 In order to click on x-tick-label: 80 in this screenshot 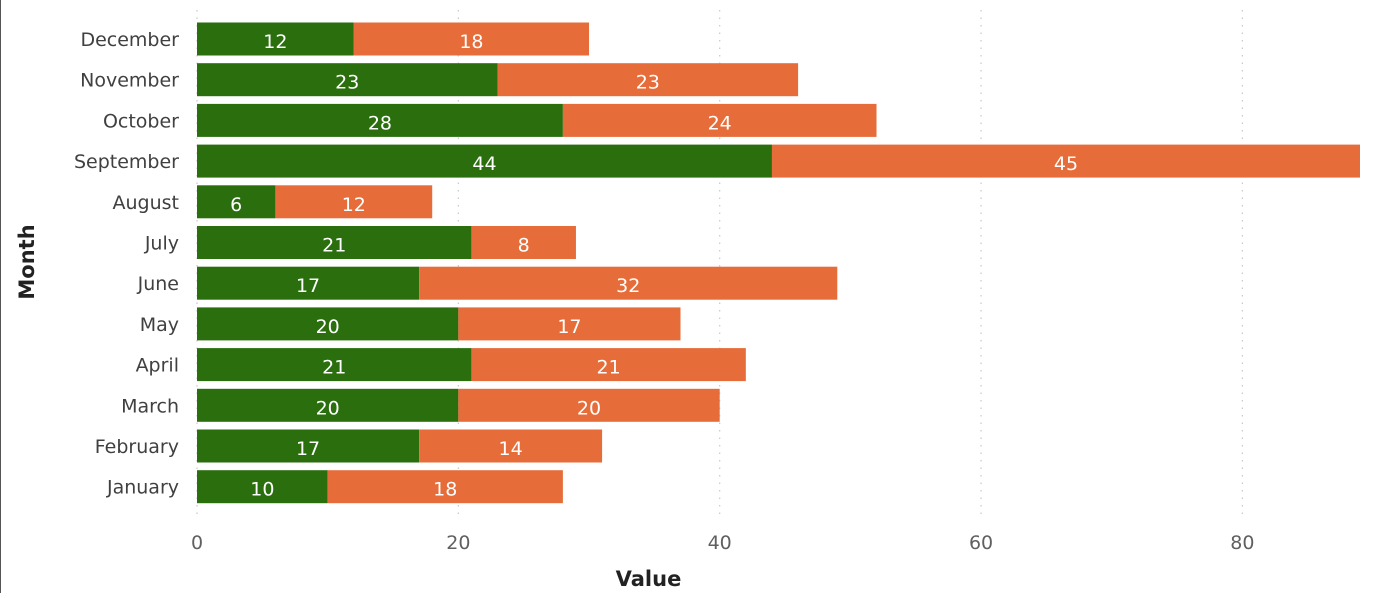, I will do `click(1242, 543)`.